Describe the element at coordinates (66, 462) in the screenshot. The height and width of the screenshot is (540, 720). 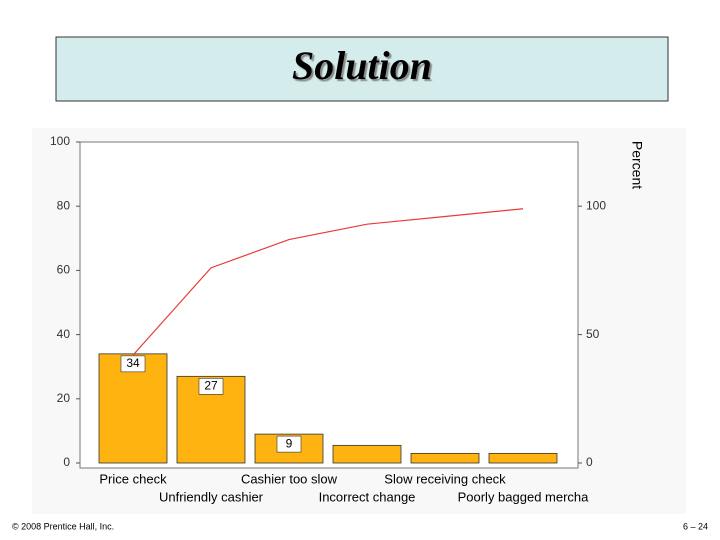
I see `y-tick-label: 0` at that location.